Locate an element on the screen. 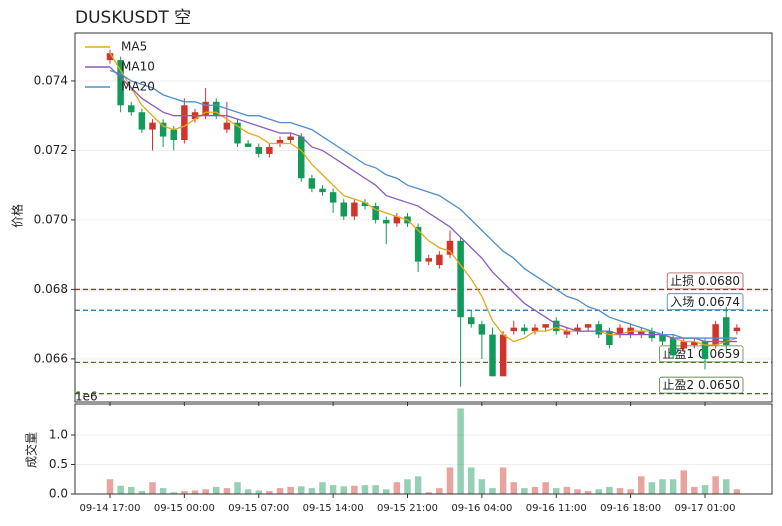  y-tick-label: 0.072 is located at coordinates (51, 150).